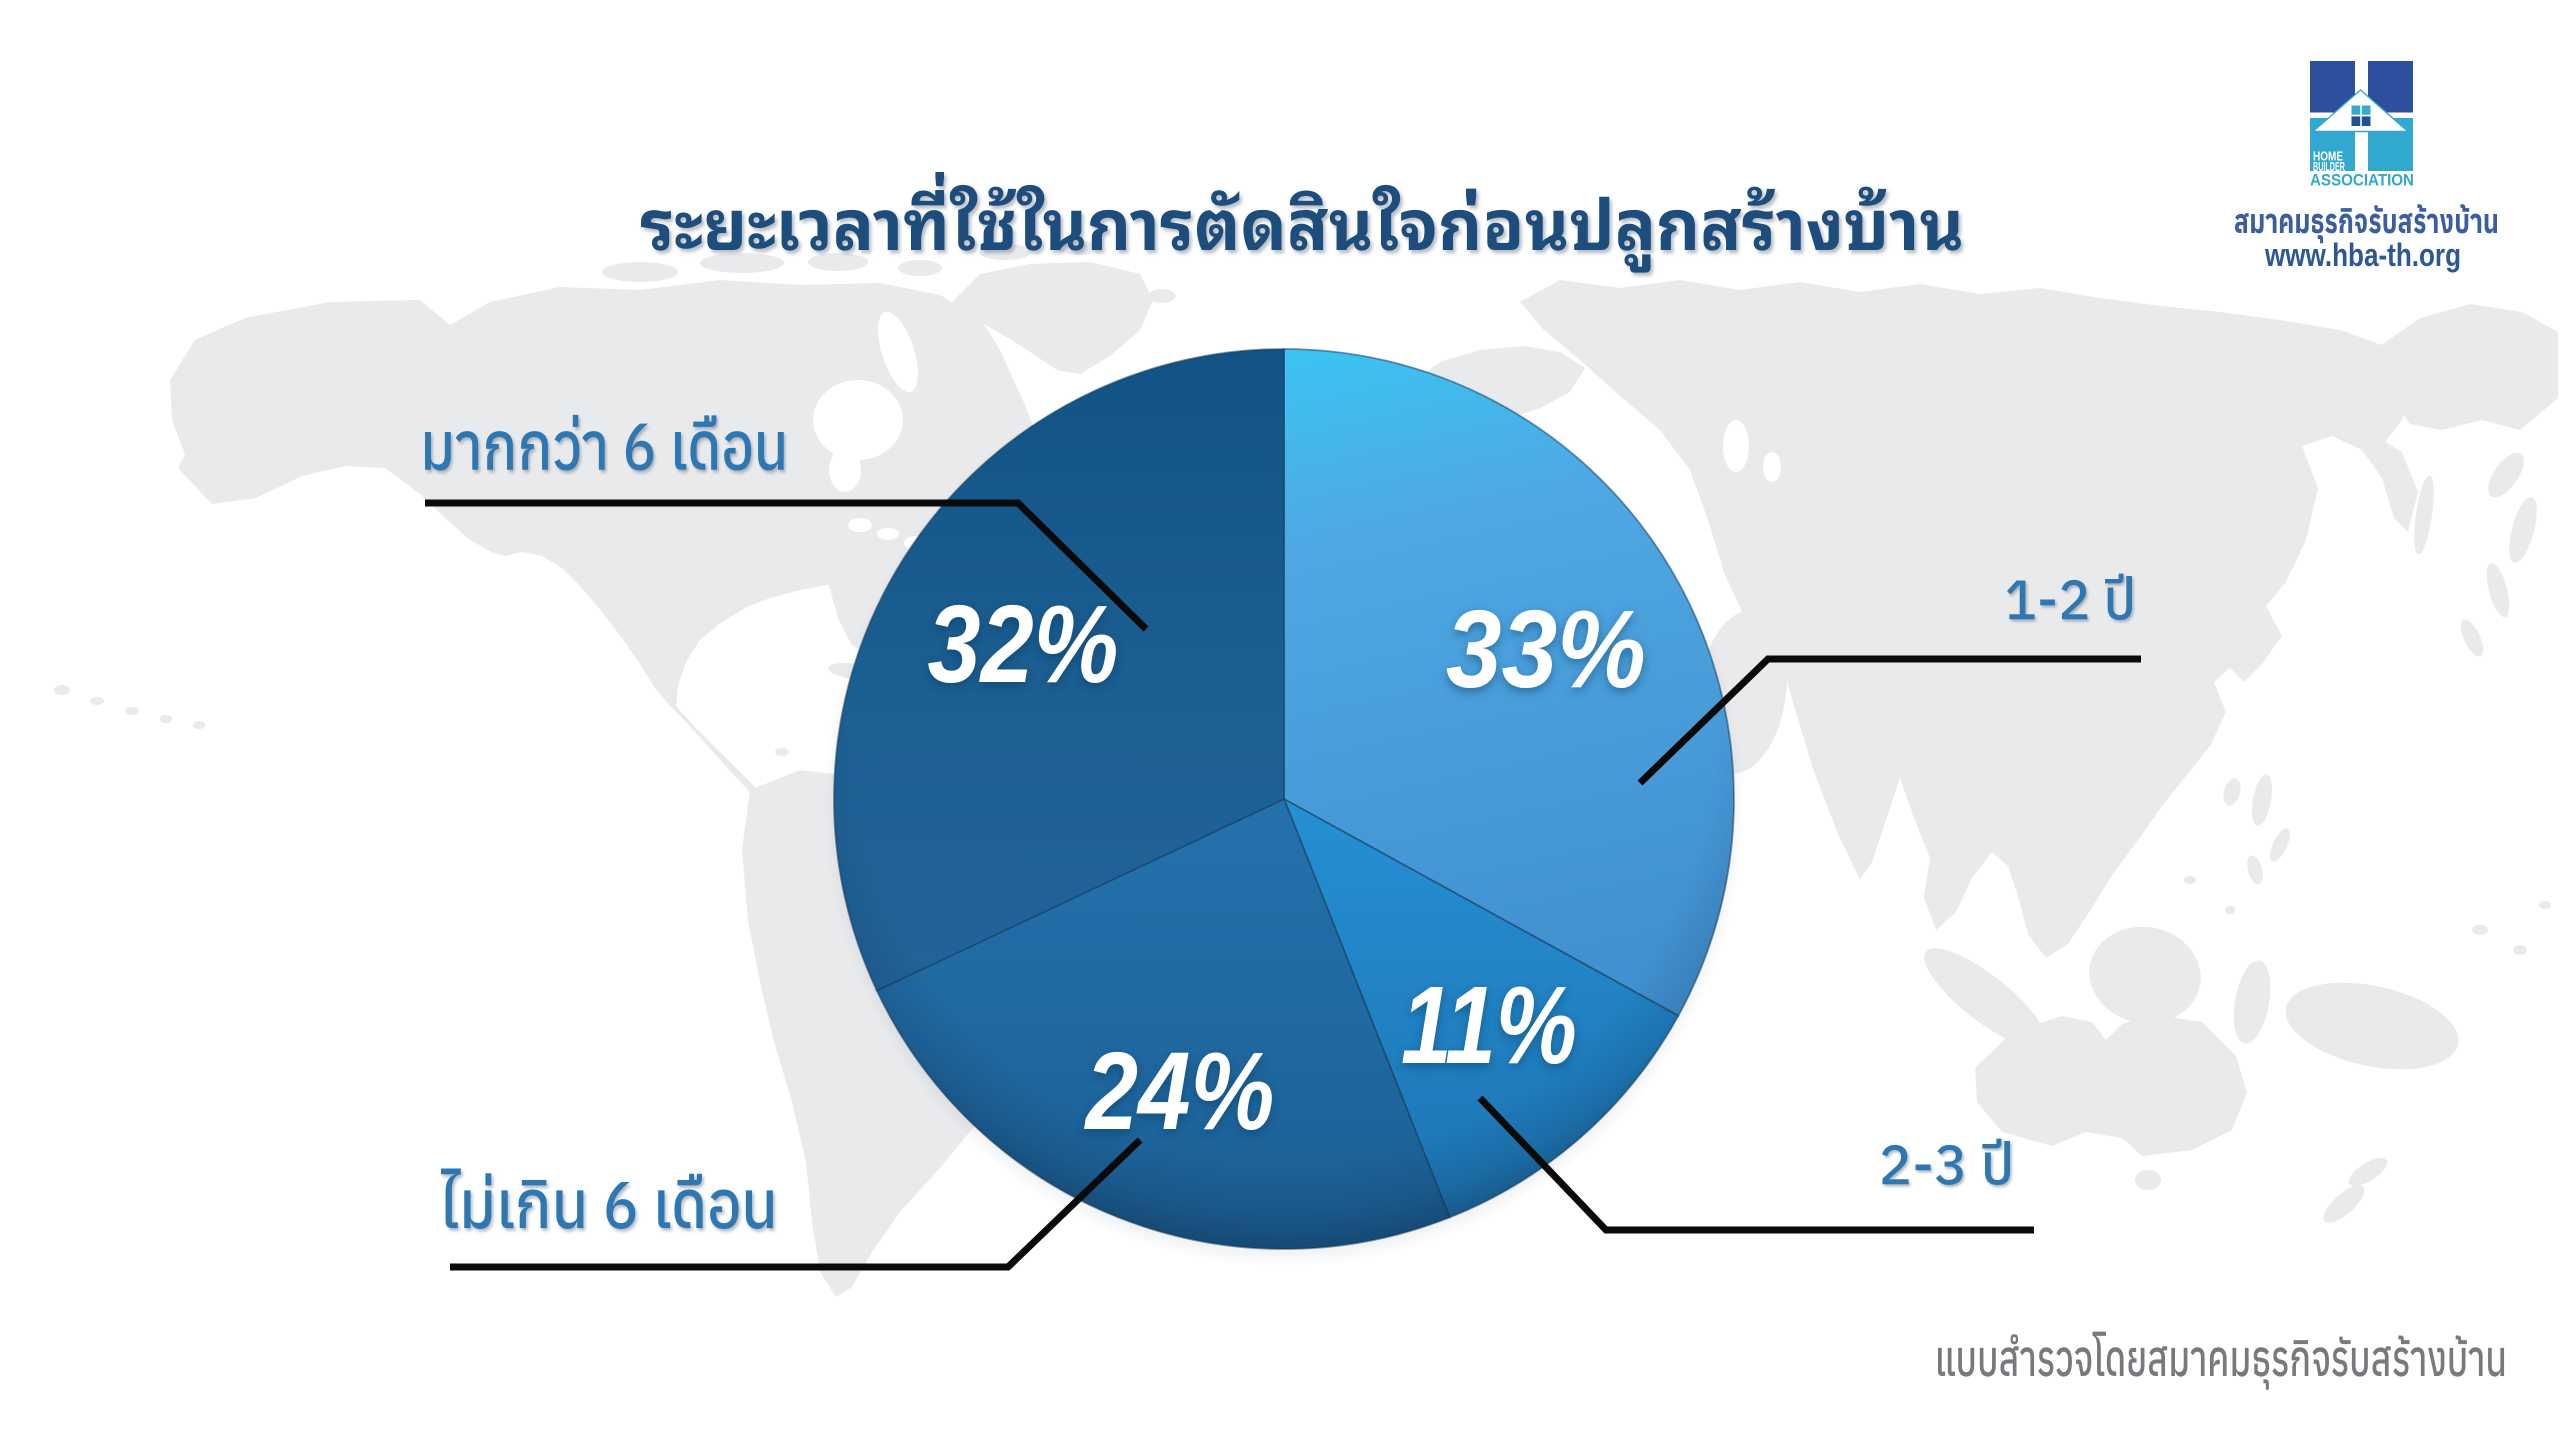 Image resolution: width=2560 pixels, height=1430 pixels. What do you see at coordinates (1179, 1091) in the screenshot?
I see `svg-text: 24%` at bounding box center [1179, 1091].